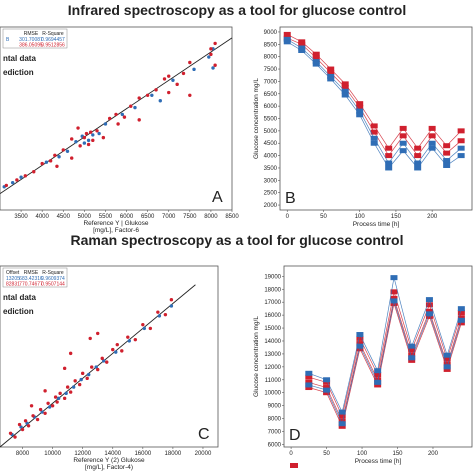 Image resolution: width=474 pixels, height=474 pixels. What do you see at coordinates (360, 217) in the screenshot?
I see `x-tick-label: 100` at bounding box center [360, 217].